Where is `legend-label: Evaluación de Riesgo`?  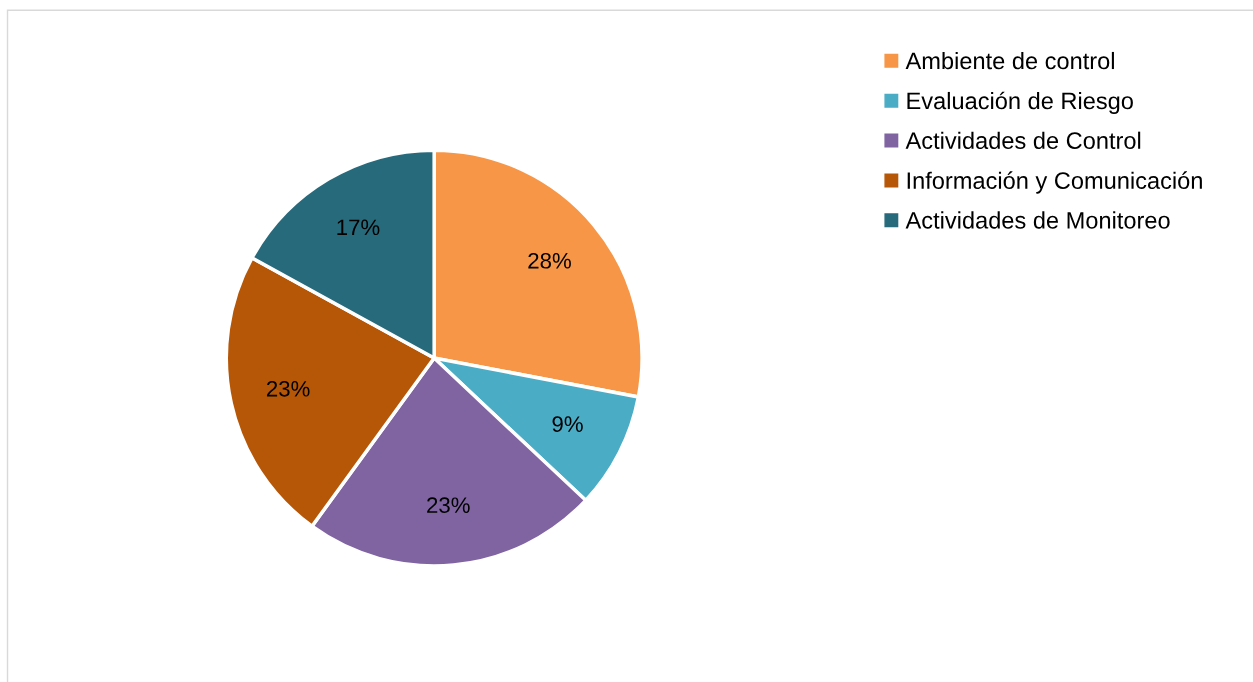
legend-label: Evaluación de Riesgo is located at coordinates (1020, 102).